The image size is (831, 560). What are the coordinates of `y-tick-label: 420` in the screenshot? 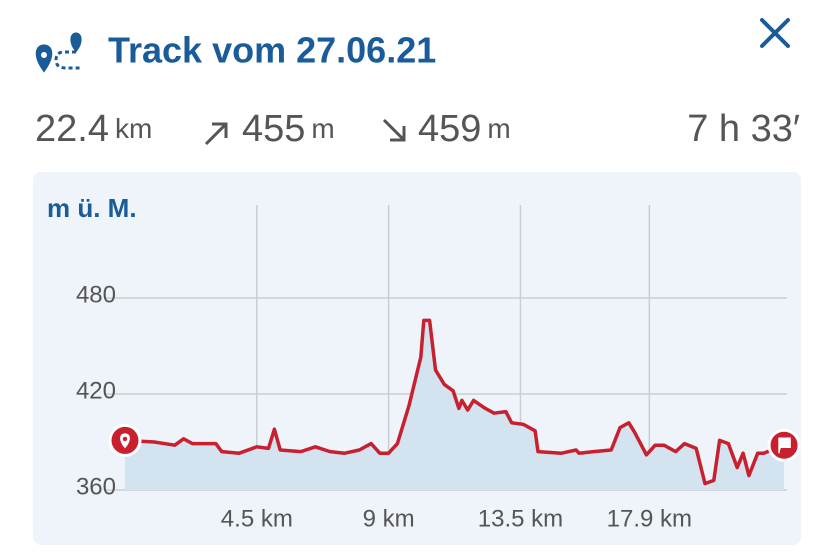 It's located at (96, 390).